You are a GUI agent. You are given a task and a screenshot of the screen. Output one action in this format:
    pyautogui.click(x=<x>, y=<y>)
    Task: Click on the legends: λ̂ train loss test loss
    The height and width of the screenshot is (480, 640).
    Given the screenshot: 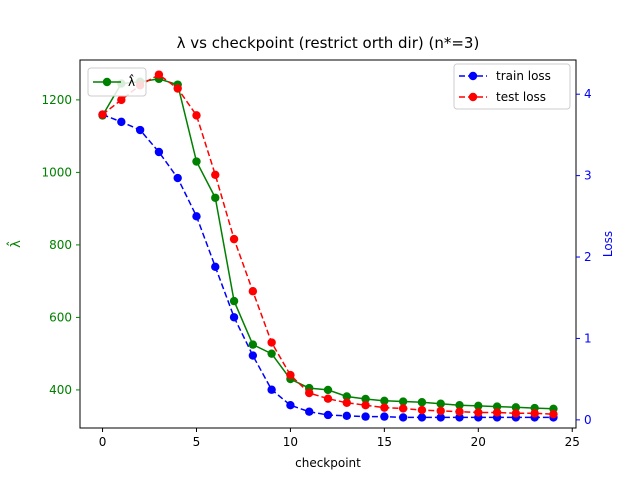 What is the action you would take?
    pyautogui.click(x=329, y=86)
    